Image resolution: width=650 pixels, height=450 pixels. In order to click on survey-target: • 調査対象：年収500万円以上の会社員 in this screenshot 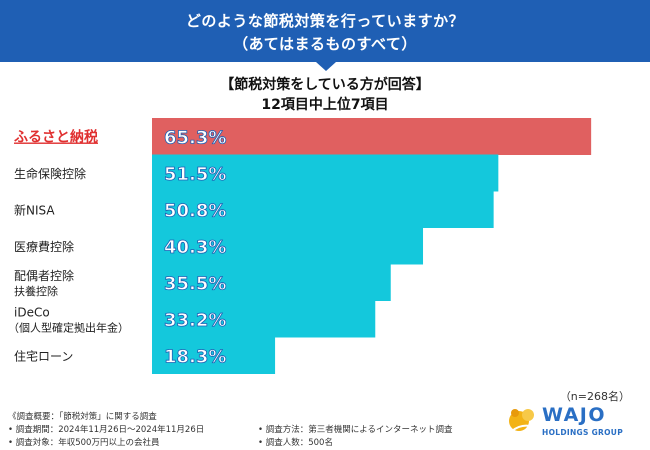, I will do `click(84, 443)`.